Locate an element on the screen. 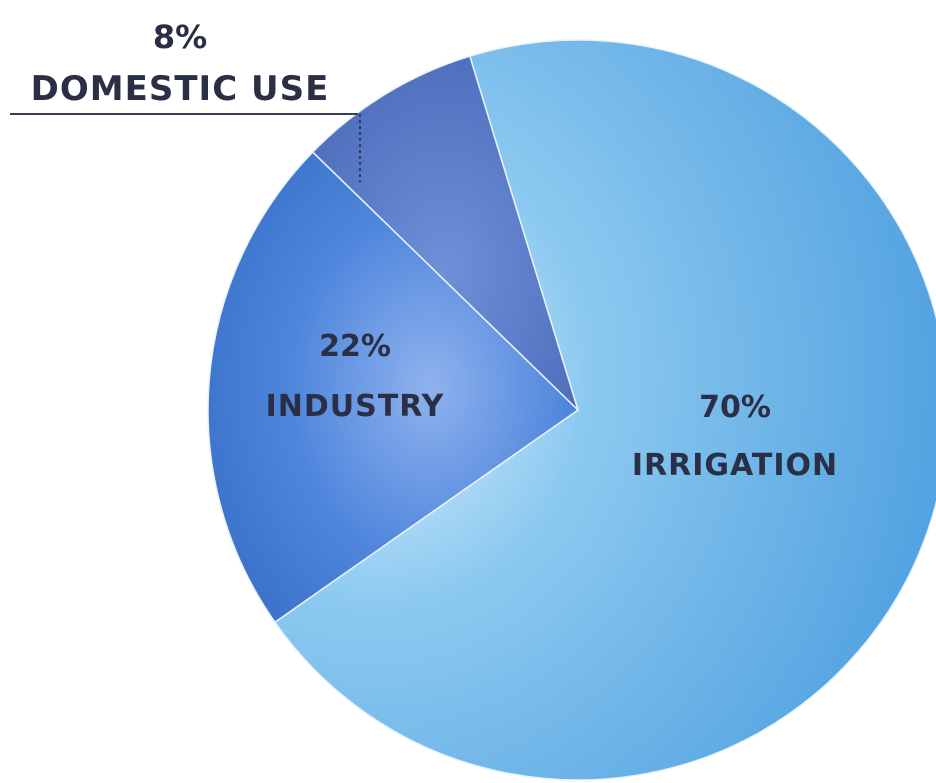  pie-slice-domestic-use is located at coordinates (445, 233).